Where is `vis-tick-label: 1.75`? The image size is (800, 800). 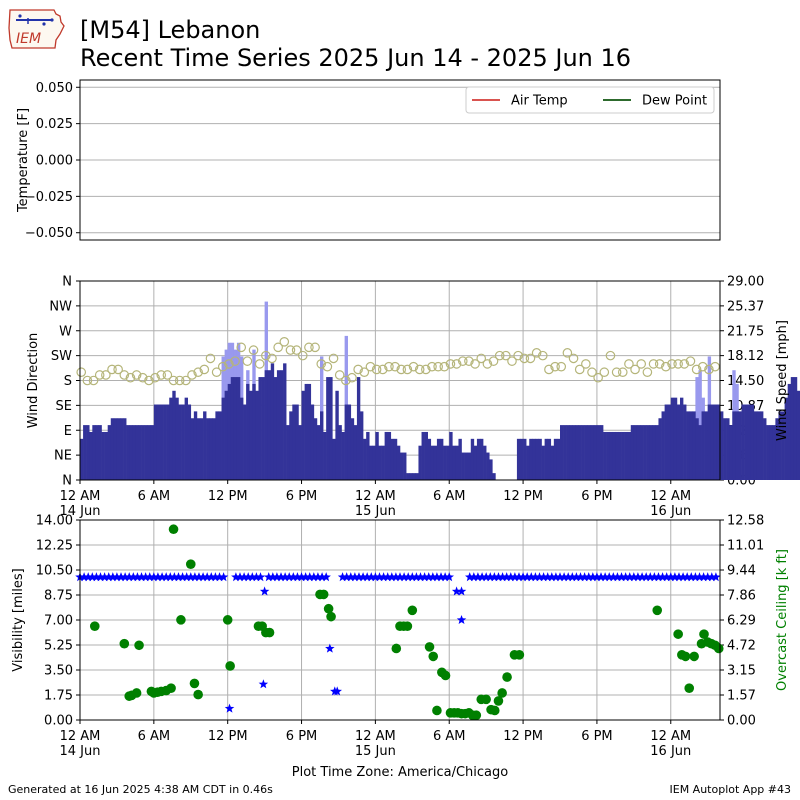
vis-tick-label: 1.75 is located at coordinates (58, 696).